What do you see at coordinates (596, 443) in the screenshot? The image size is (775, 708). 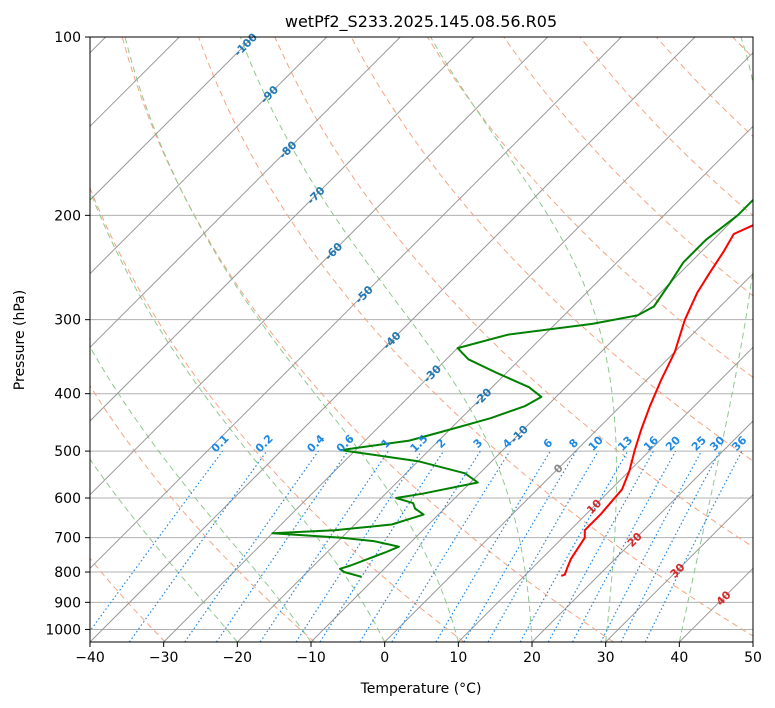 I see `mixing-ratio-label: 10` at bounding box center [596, 443].